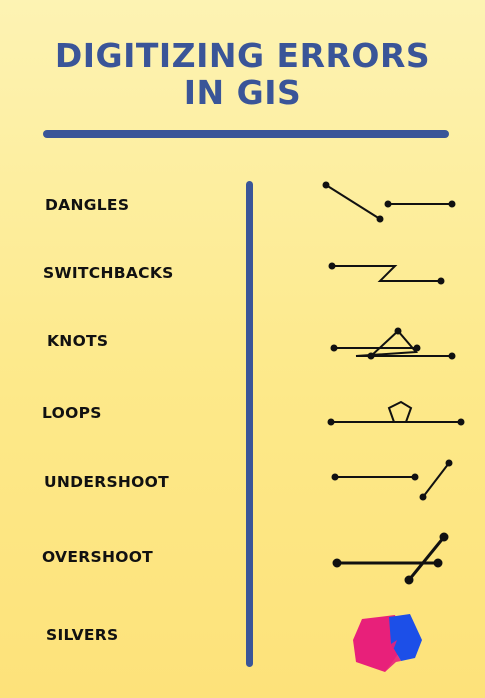  Describe the element at coordinates (242, 92) in the screenshot. I see `title-line-2: IN GIS` at that location.